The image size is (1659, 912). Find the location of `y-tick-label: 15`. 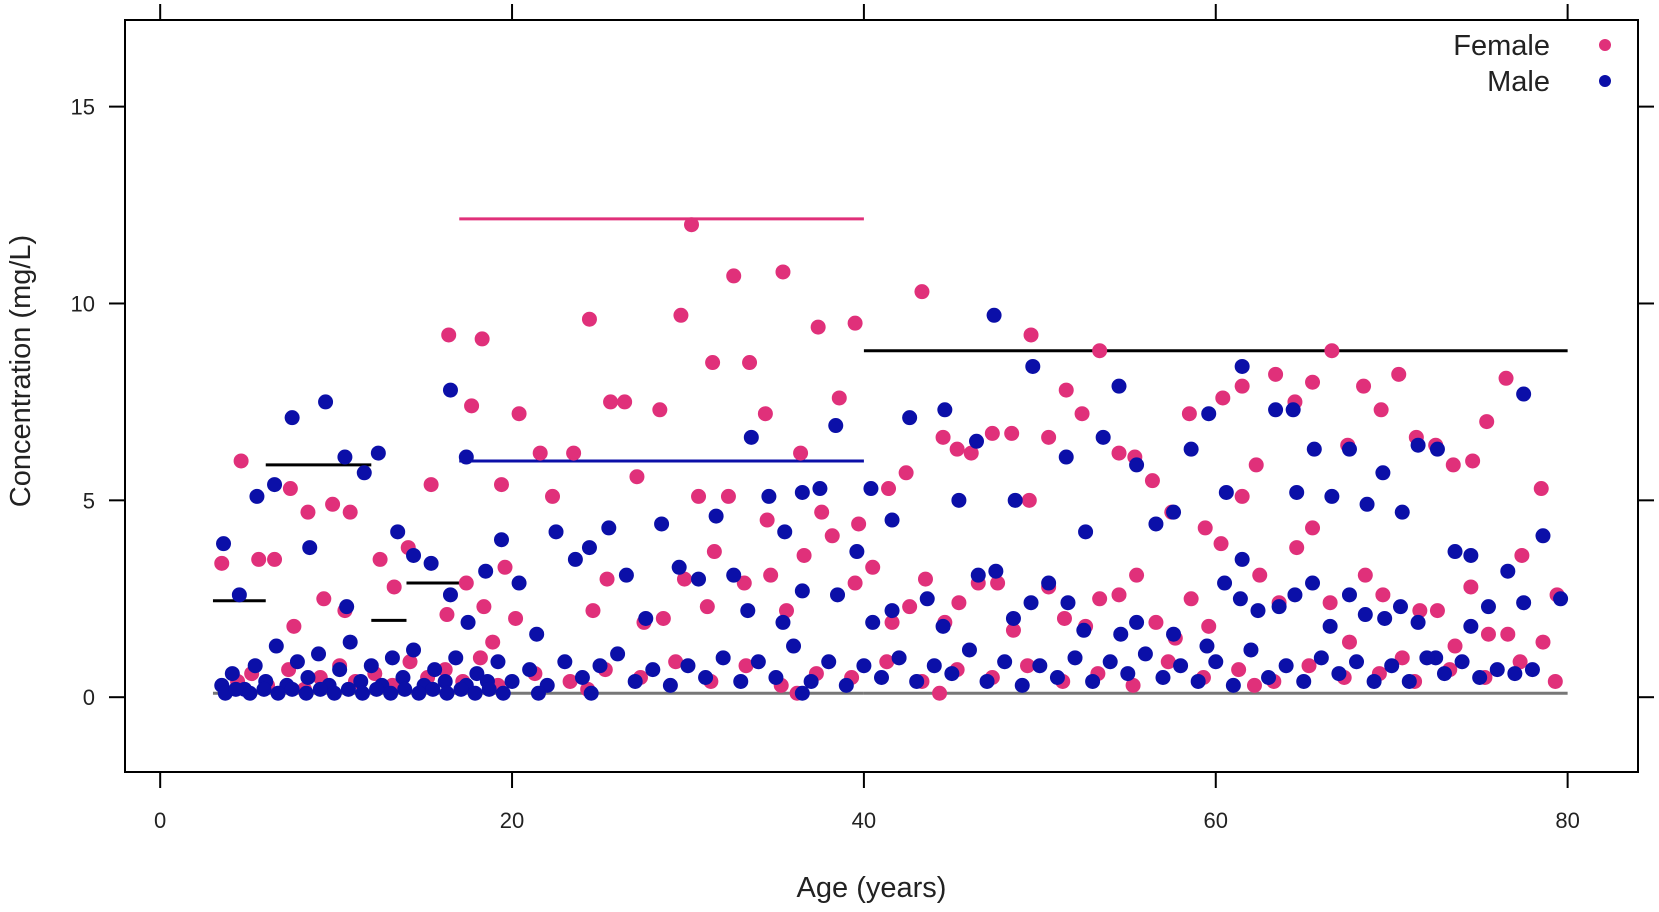

y-tick-label: 15 is located at coordinates (83, 107).